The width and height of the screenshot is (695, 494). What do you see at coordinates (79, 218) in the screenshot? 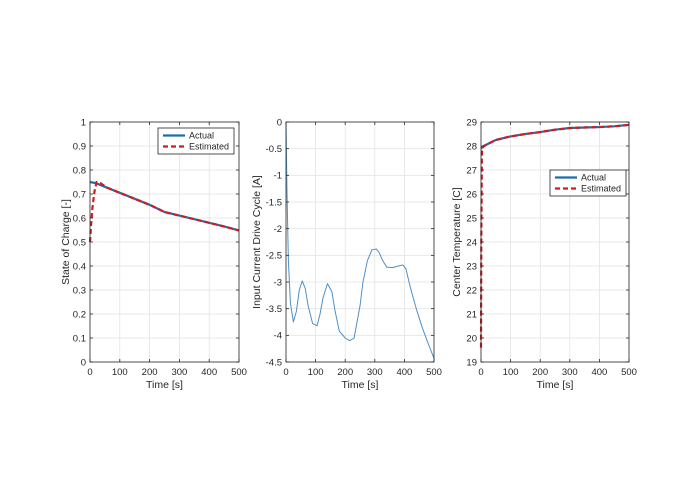
I see `y-tick-label: 0.6` at bounding box center [79, 218].